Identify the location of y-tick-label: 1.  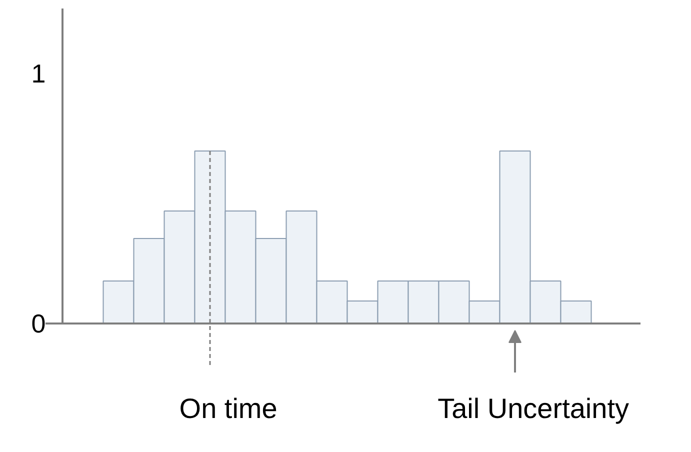
(38, 73).